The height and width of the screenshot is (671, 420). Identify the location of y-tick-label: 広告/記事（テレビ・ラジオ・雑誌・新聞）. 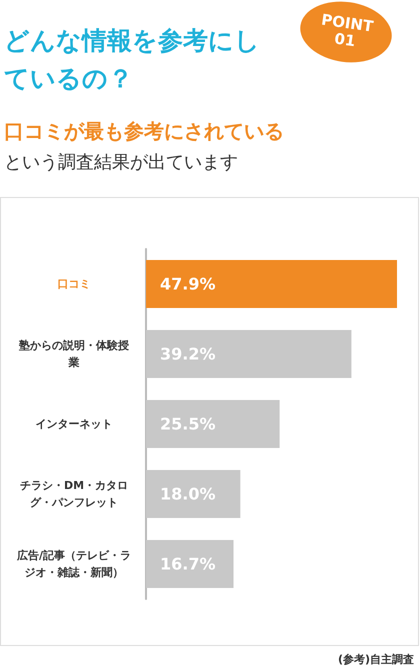
(74, 564).